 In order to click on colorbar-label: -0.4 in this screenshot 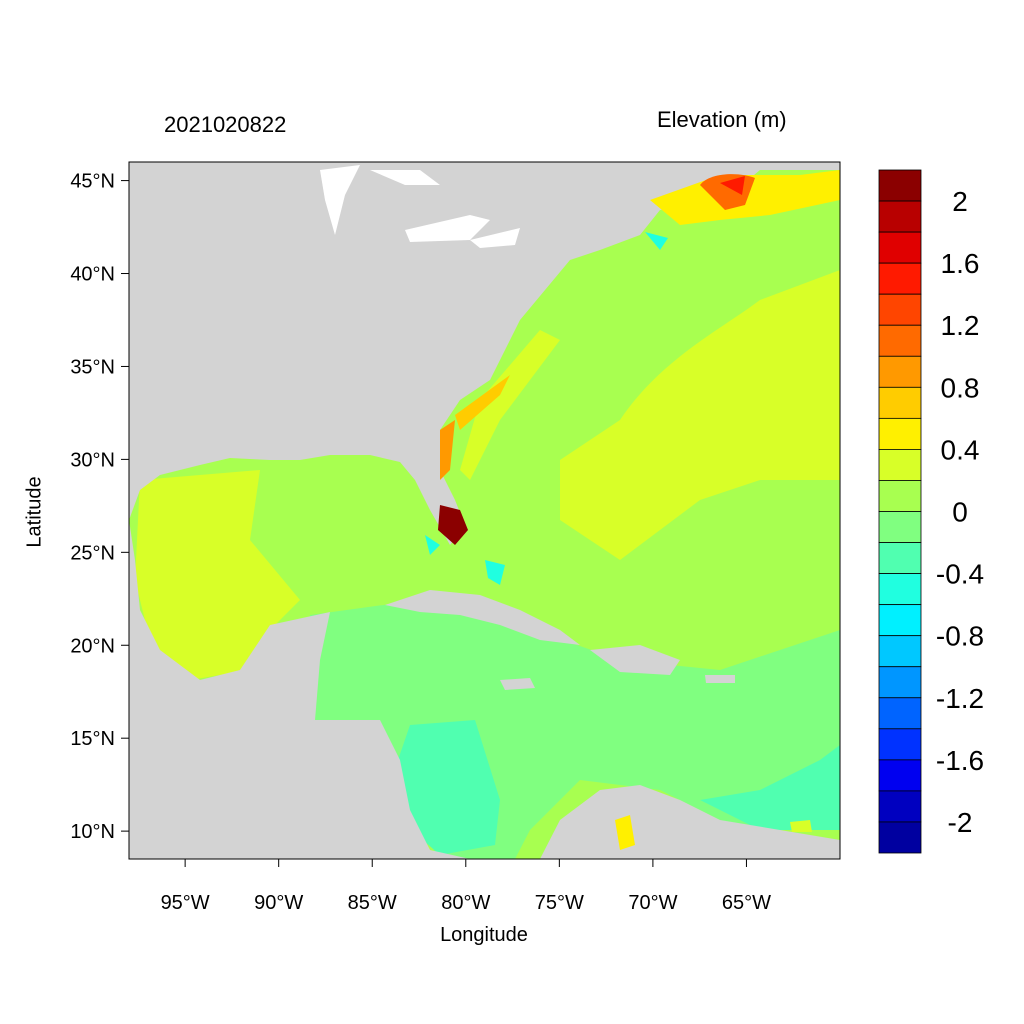, I will do `click(960, 574)`.